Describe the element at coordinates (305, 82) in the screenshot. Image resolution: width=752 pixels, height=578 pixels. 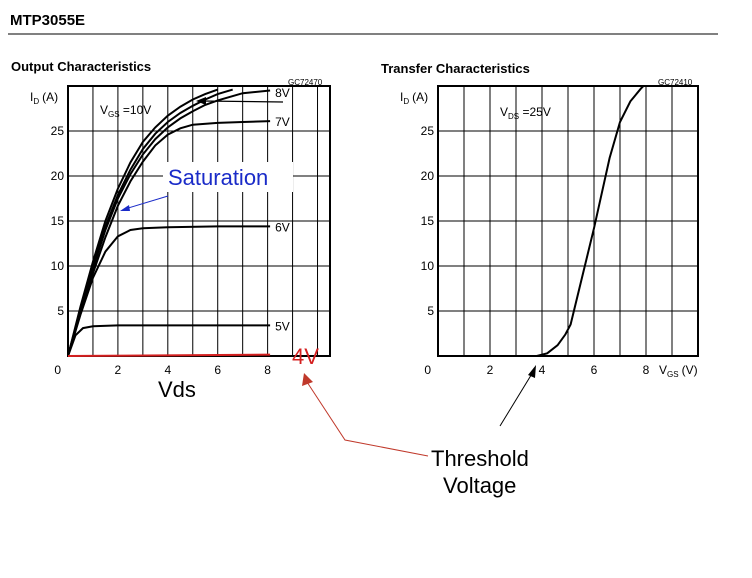
I see `chart1-code: GC72470` at that location.